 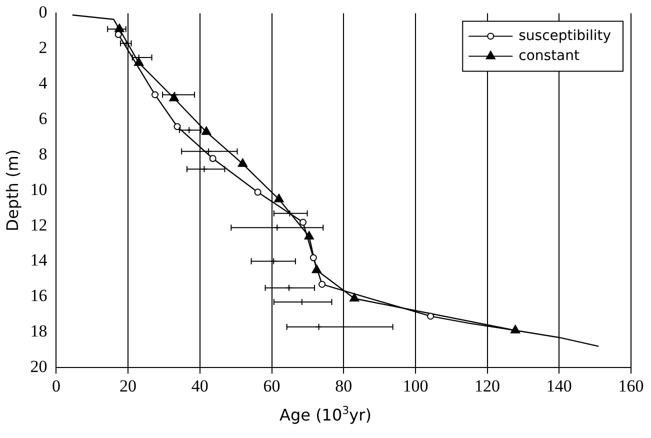 I want to click on y-tick-label: 2, so click(x=43, y=48).